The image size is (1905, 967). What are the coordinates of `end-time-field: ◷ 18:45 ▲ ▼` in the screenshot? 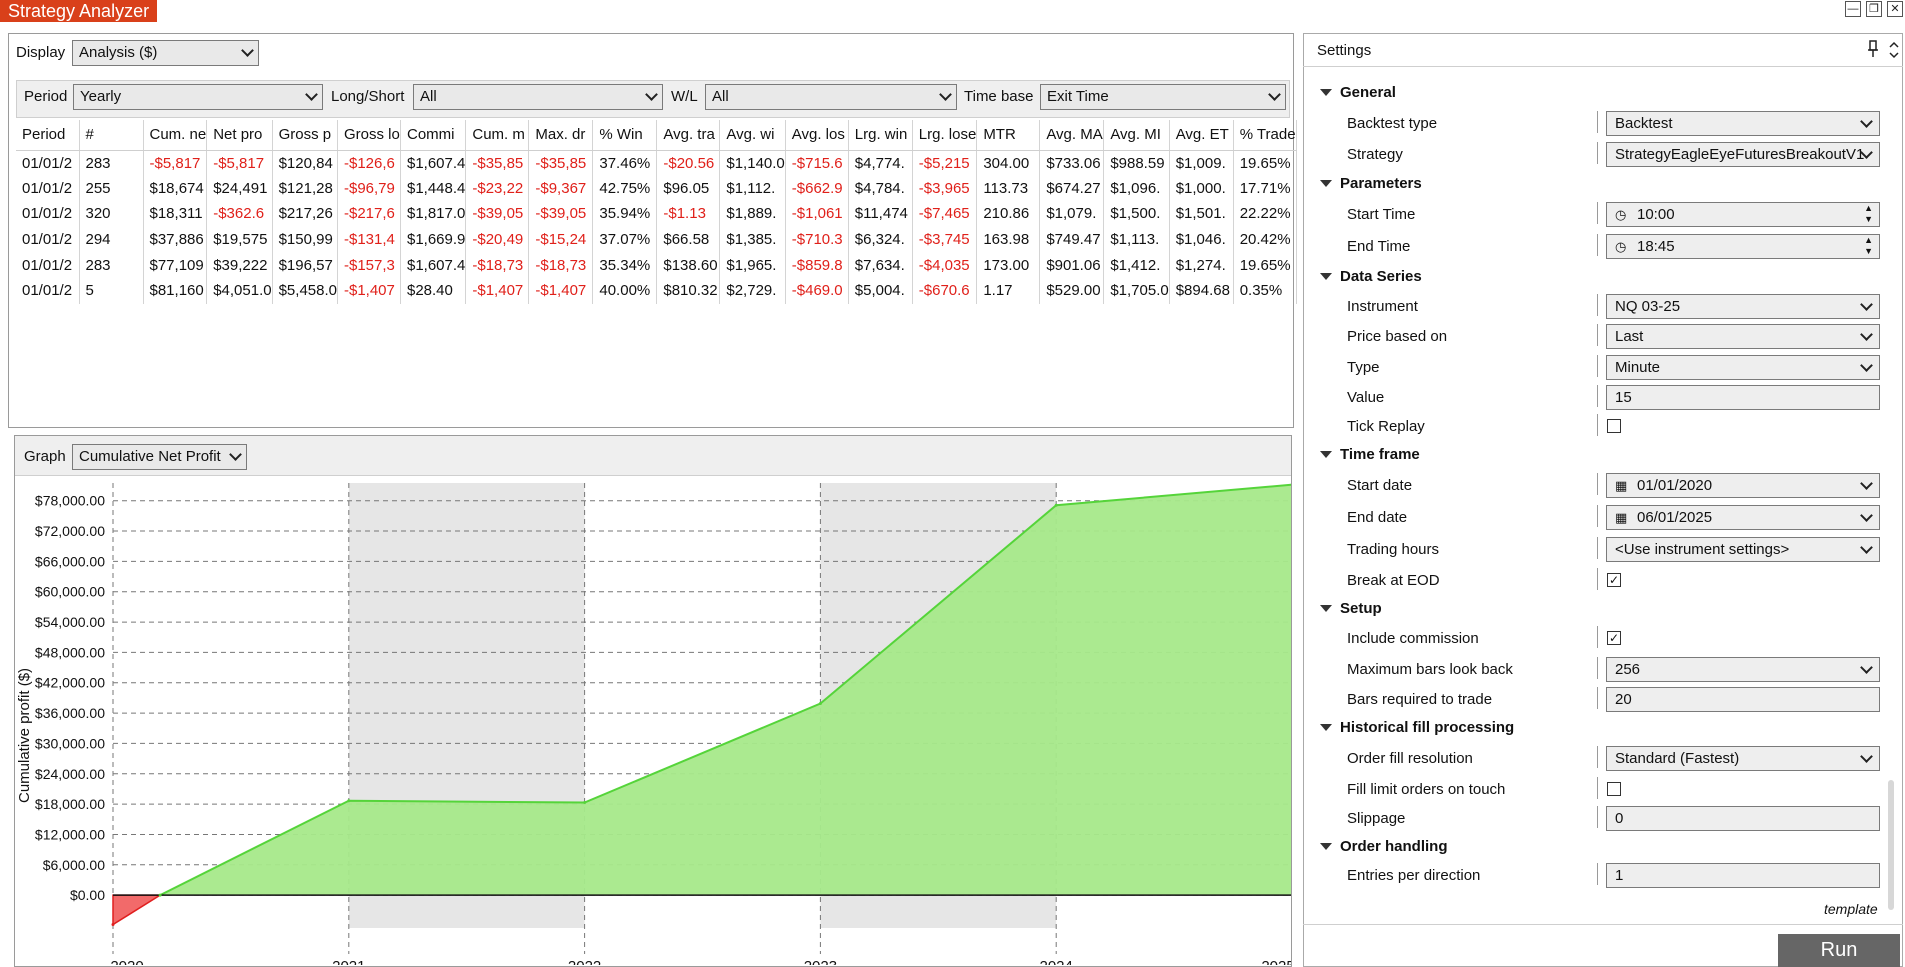 It's located at (1743, 246).